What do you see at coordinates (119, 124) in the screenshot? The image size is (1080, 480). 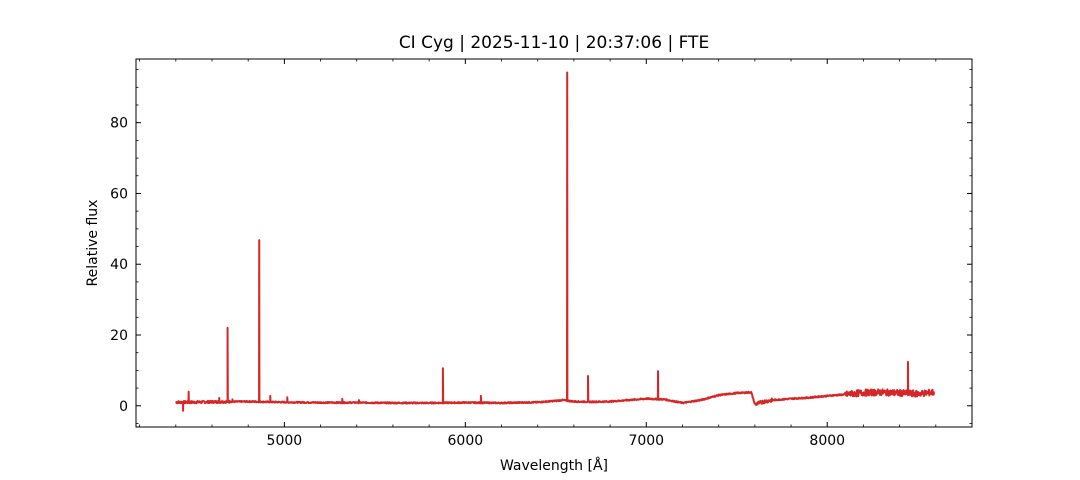 I see `y-tick-label: 80` at bounding box center [119, 124].